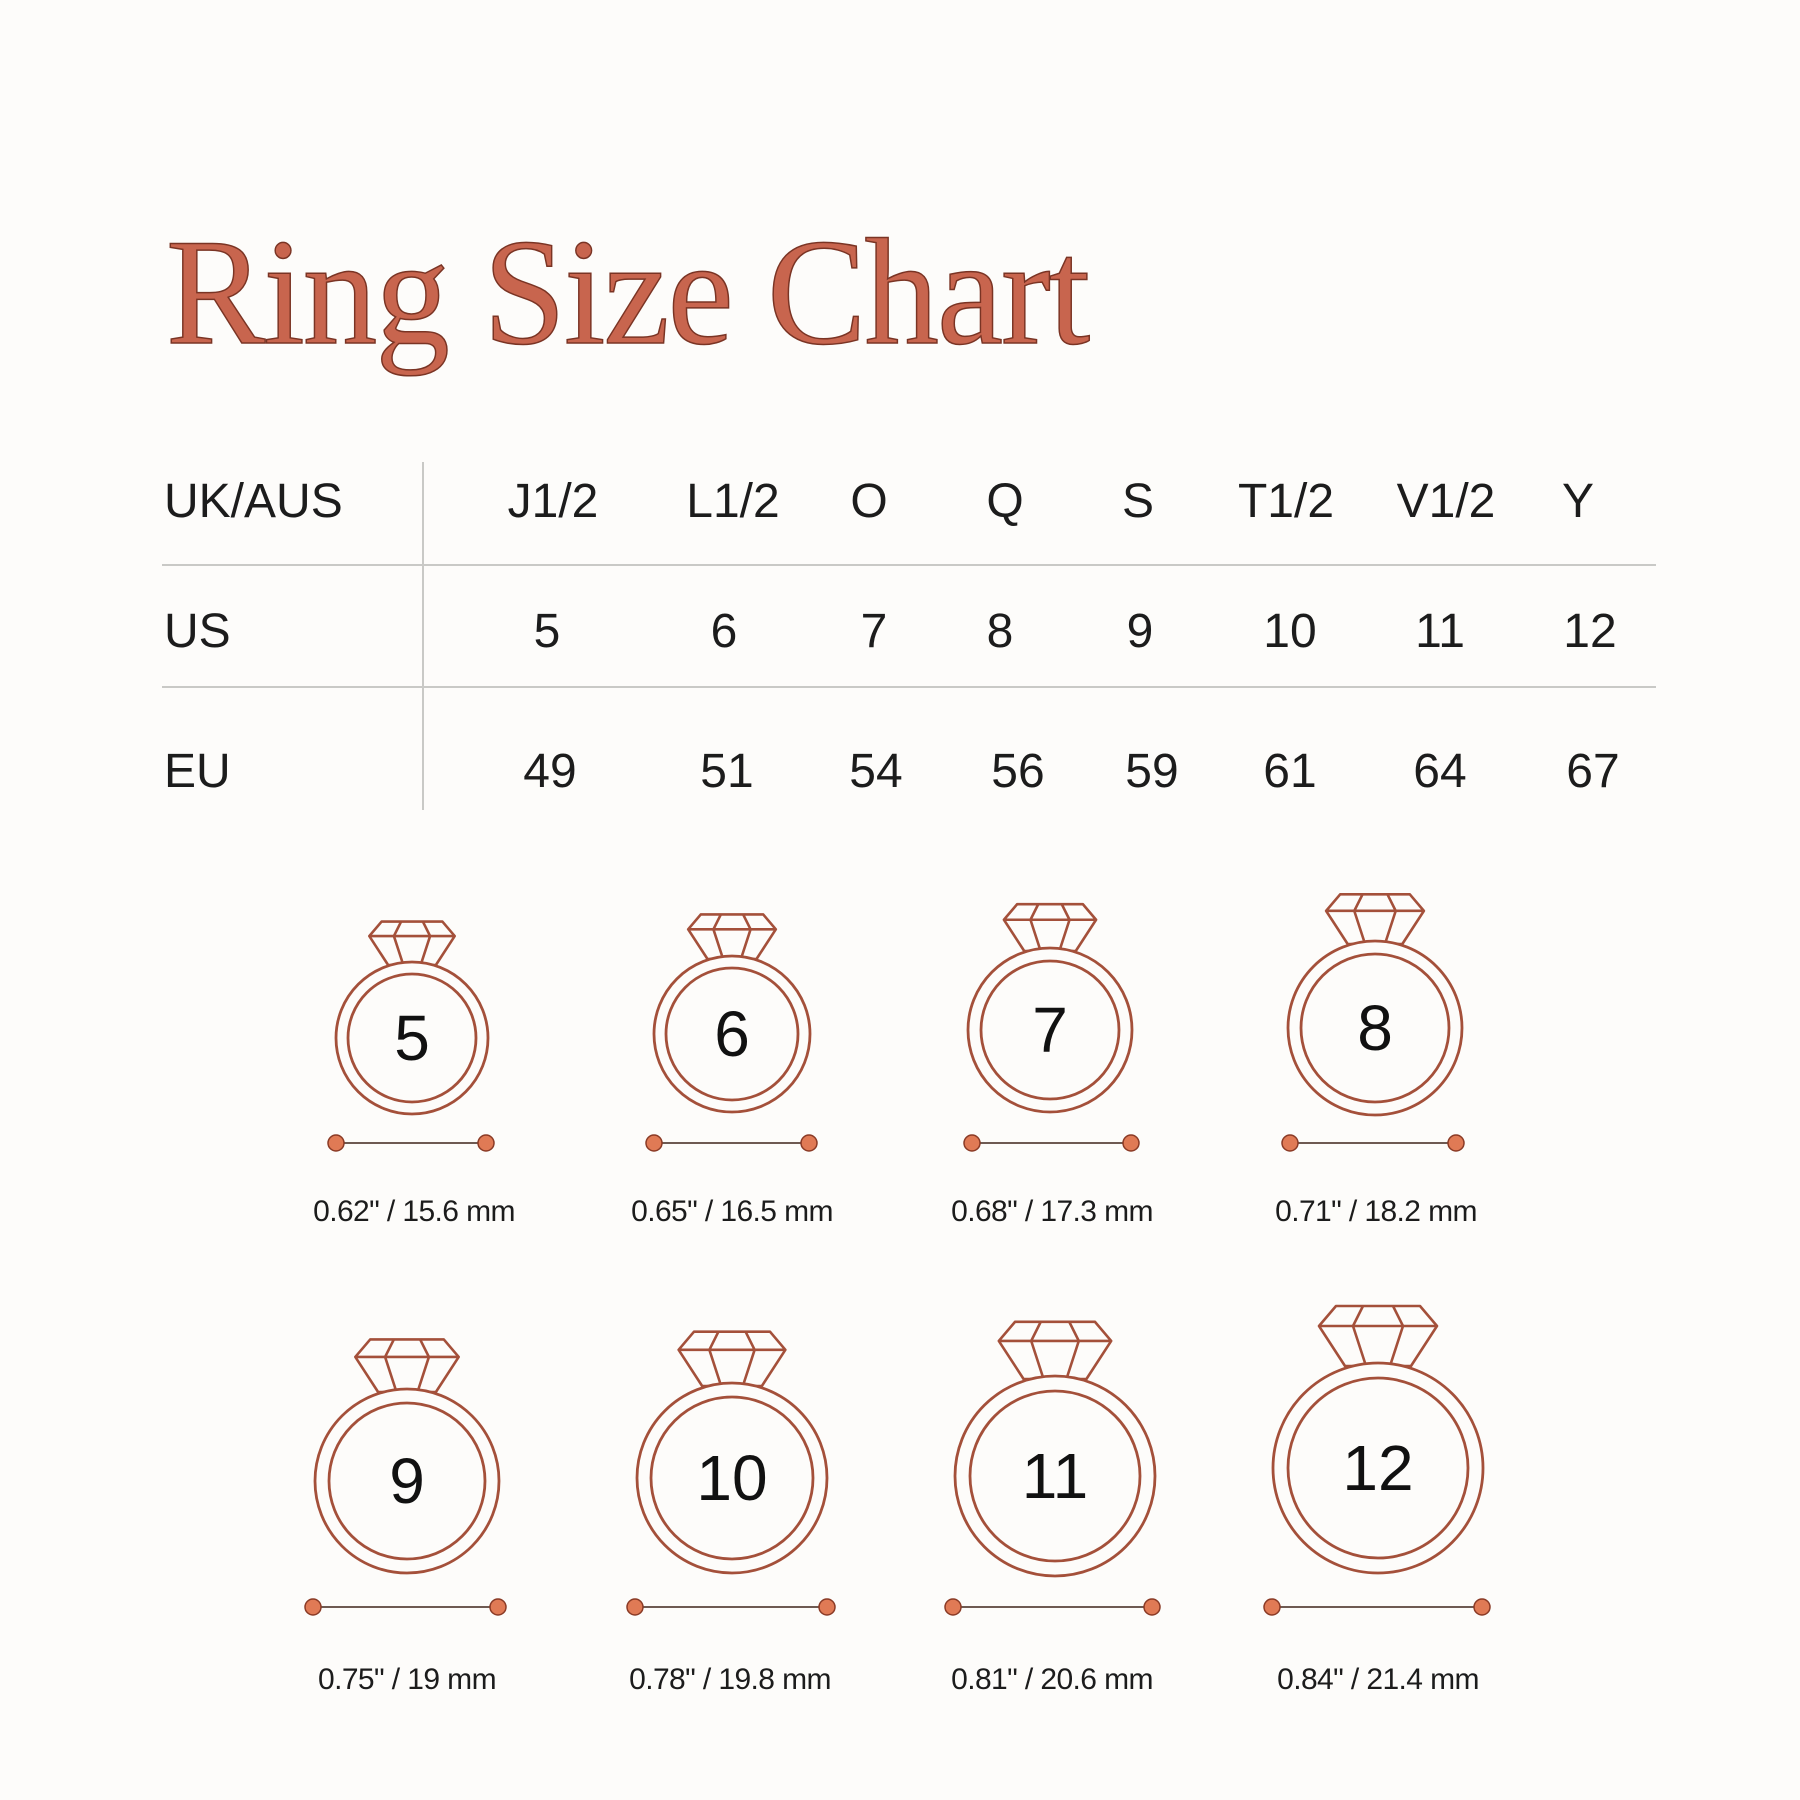  What do you see at coordinates (876, 771) in the screenshot?
I see `table-cell: 54` at bounding box center [876, 771].